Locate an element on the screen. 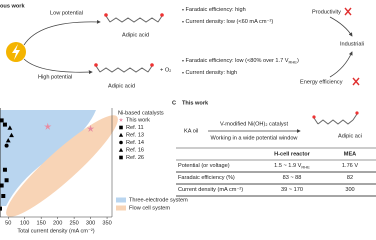 Image resolution: width=376 pixels, height=240 pixels. drawback: Energy efficiency is located at coordinates (321, 82).